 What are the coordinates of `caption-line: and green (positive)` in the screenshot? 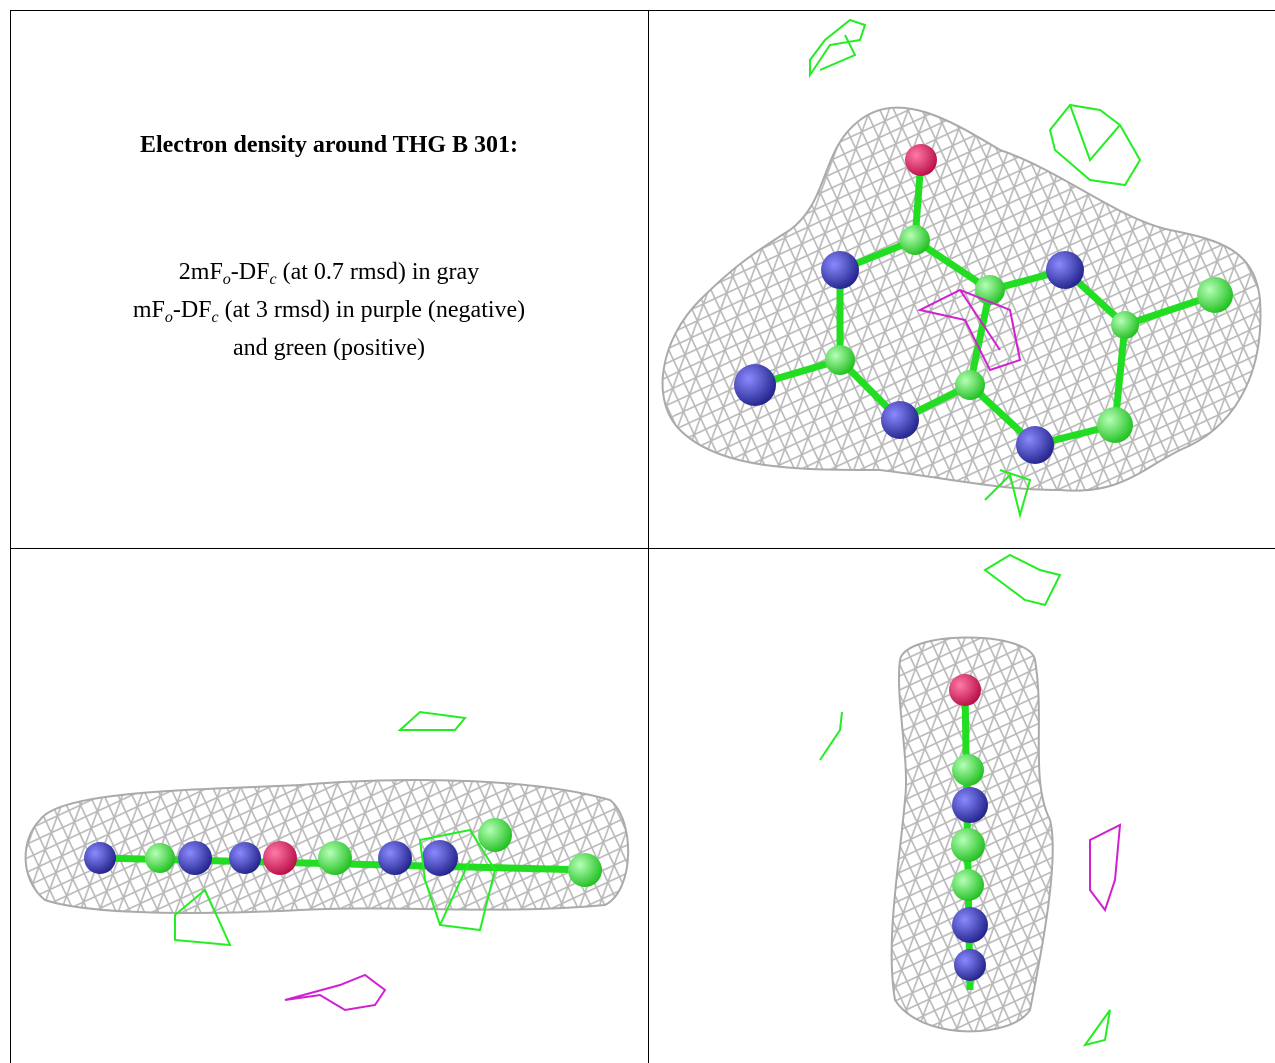 It's located at (329, 348).